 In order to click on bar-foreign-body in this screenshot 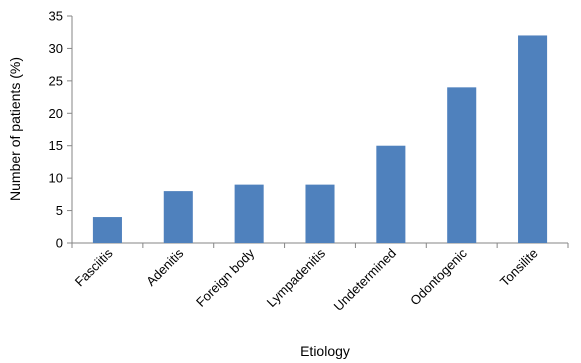, I will do `click(249, 213)`.